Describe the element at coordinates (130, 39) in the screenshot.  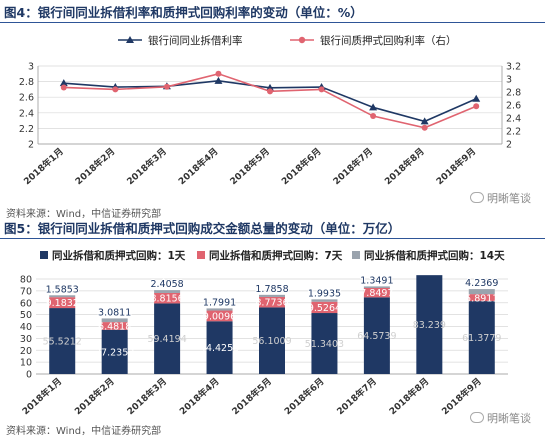
I see `legend-triangle-marker` at that location.